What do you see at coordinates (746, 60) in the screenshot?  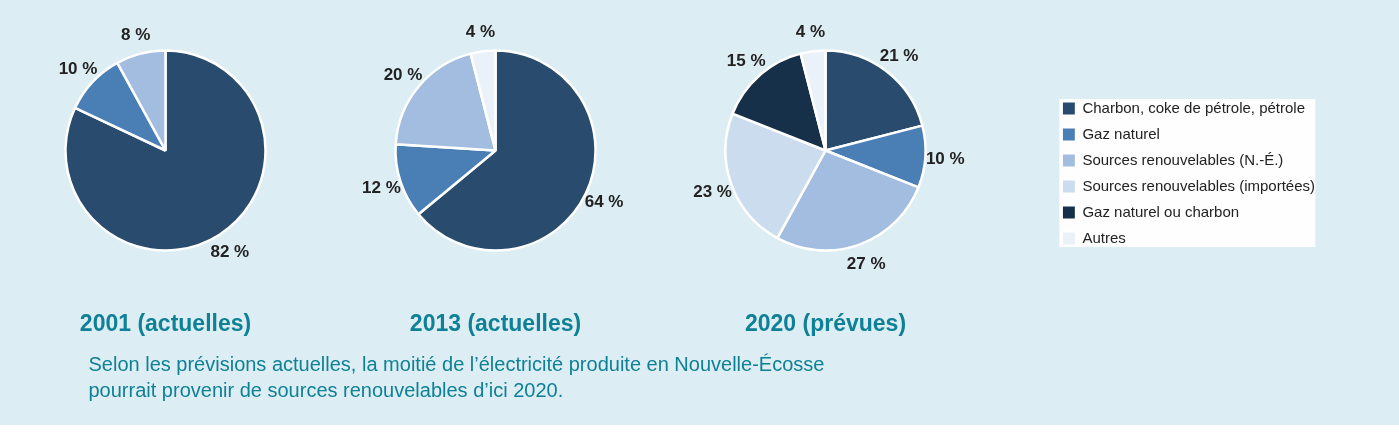 I see `data-label: 15 %` at bounding box center [746, 60].